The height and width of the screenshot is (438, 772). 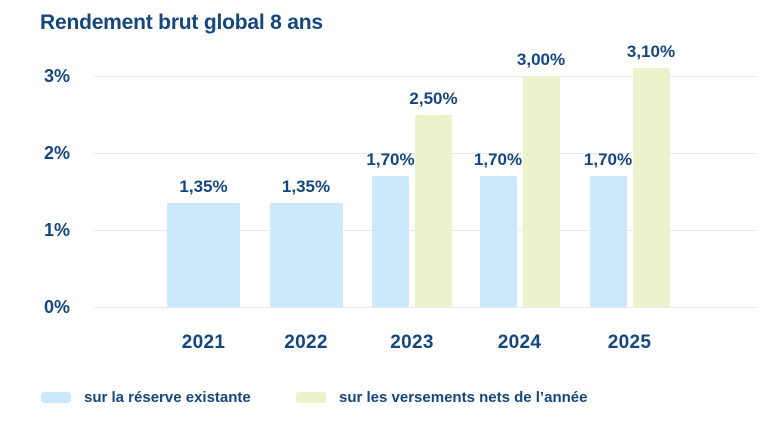 What do you see at coordinates (433, 210) in the screenshot?
I see `bar-2023-green_bar` at bounding box center [433, 210].